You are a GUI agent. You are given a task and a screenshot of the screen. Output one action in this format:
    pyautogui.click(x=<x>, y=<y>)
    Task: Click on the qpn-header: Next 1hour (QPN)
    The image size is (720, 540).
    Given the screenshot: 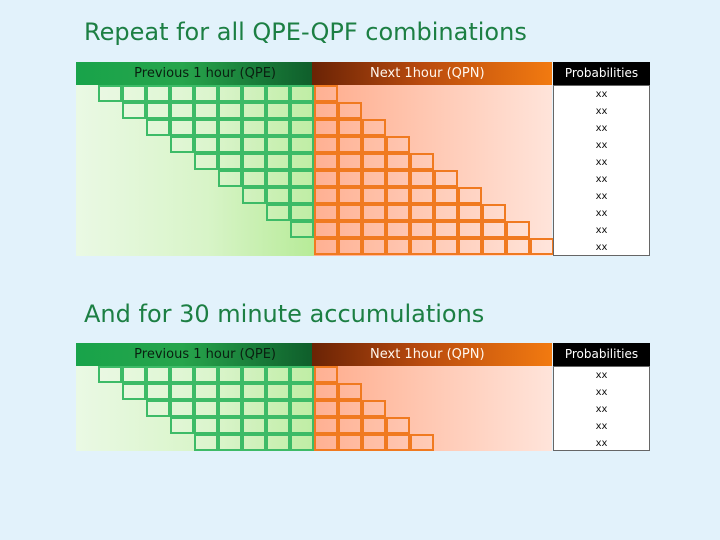 What is the action you would take?
    pyautogui.click(x=432, y=73)
    